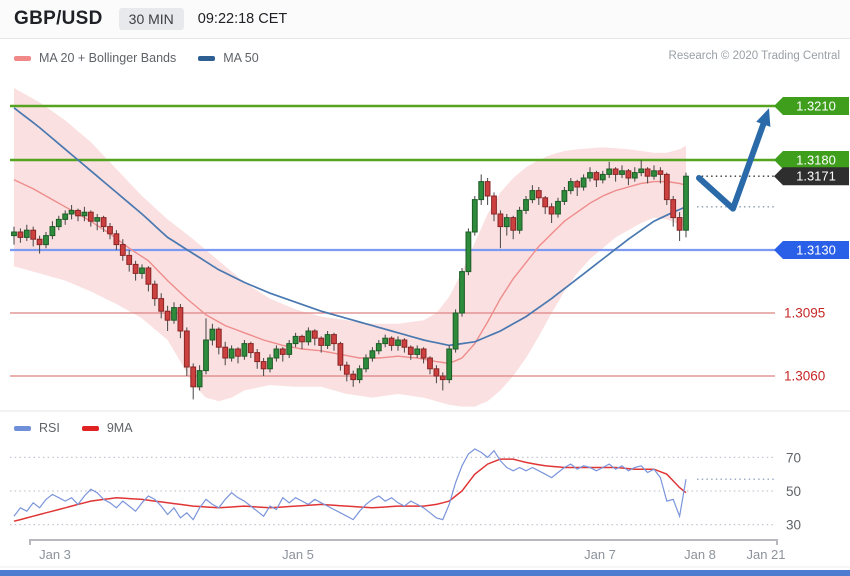 This screenshot has width=850, height=576. Describe the element at coordinates (425, 19) in the screenshot. I see `chart-header: GBP/USD 30 MIN 09:22:18 CET` at that location.